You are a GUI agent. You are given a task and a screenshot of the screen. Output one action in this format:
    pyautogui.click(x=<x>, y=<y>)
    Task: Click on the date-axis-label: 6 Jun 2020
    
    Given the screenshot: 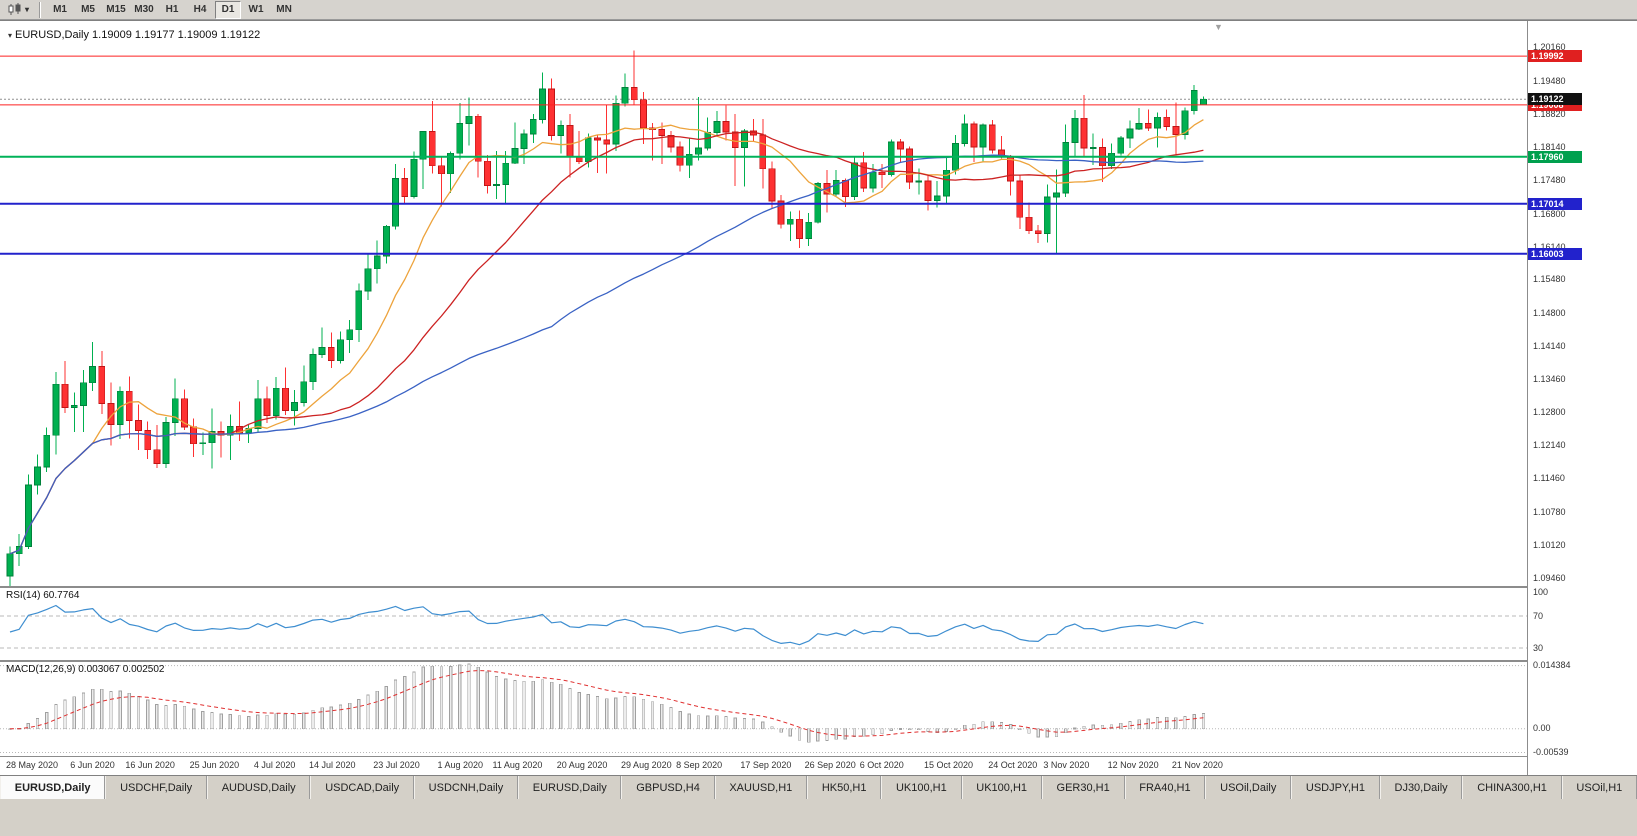 What is the action you would take?
    pyautogui.click(x=92, y=765)
    